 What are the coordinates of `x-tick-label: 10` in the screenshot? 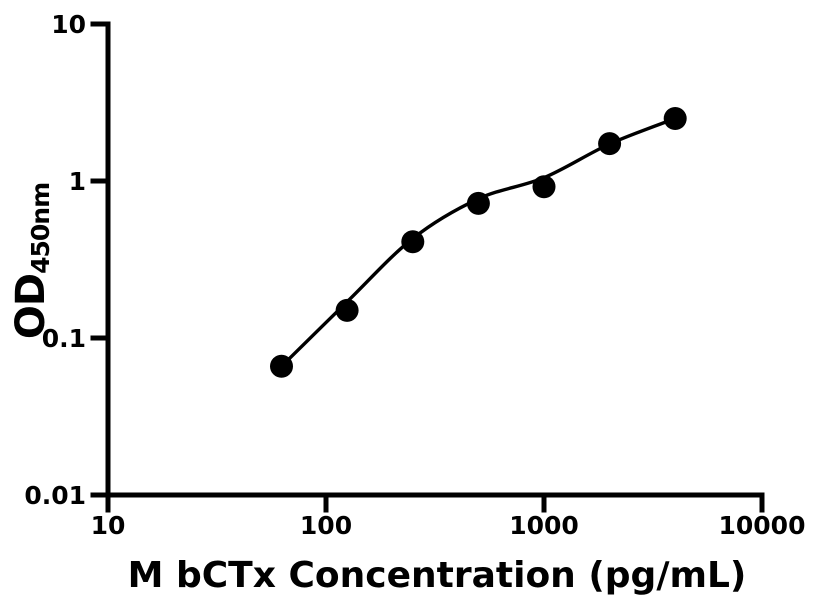 It's located at (108, 525).